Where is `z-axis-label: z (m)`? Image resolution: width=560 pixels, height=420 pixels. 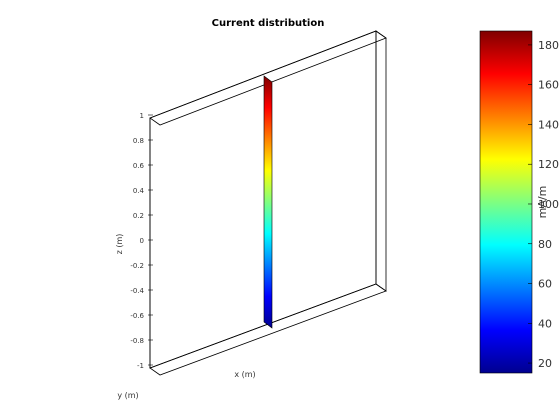
z-axis-label: z (m) is located at coordinates (119, 244).